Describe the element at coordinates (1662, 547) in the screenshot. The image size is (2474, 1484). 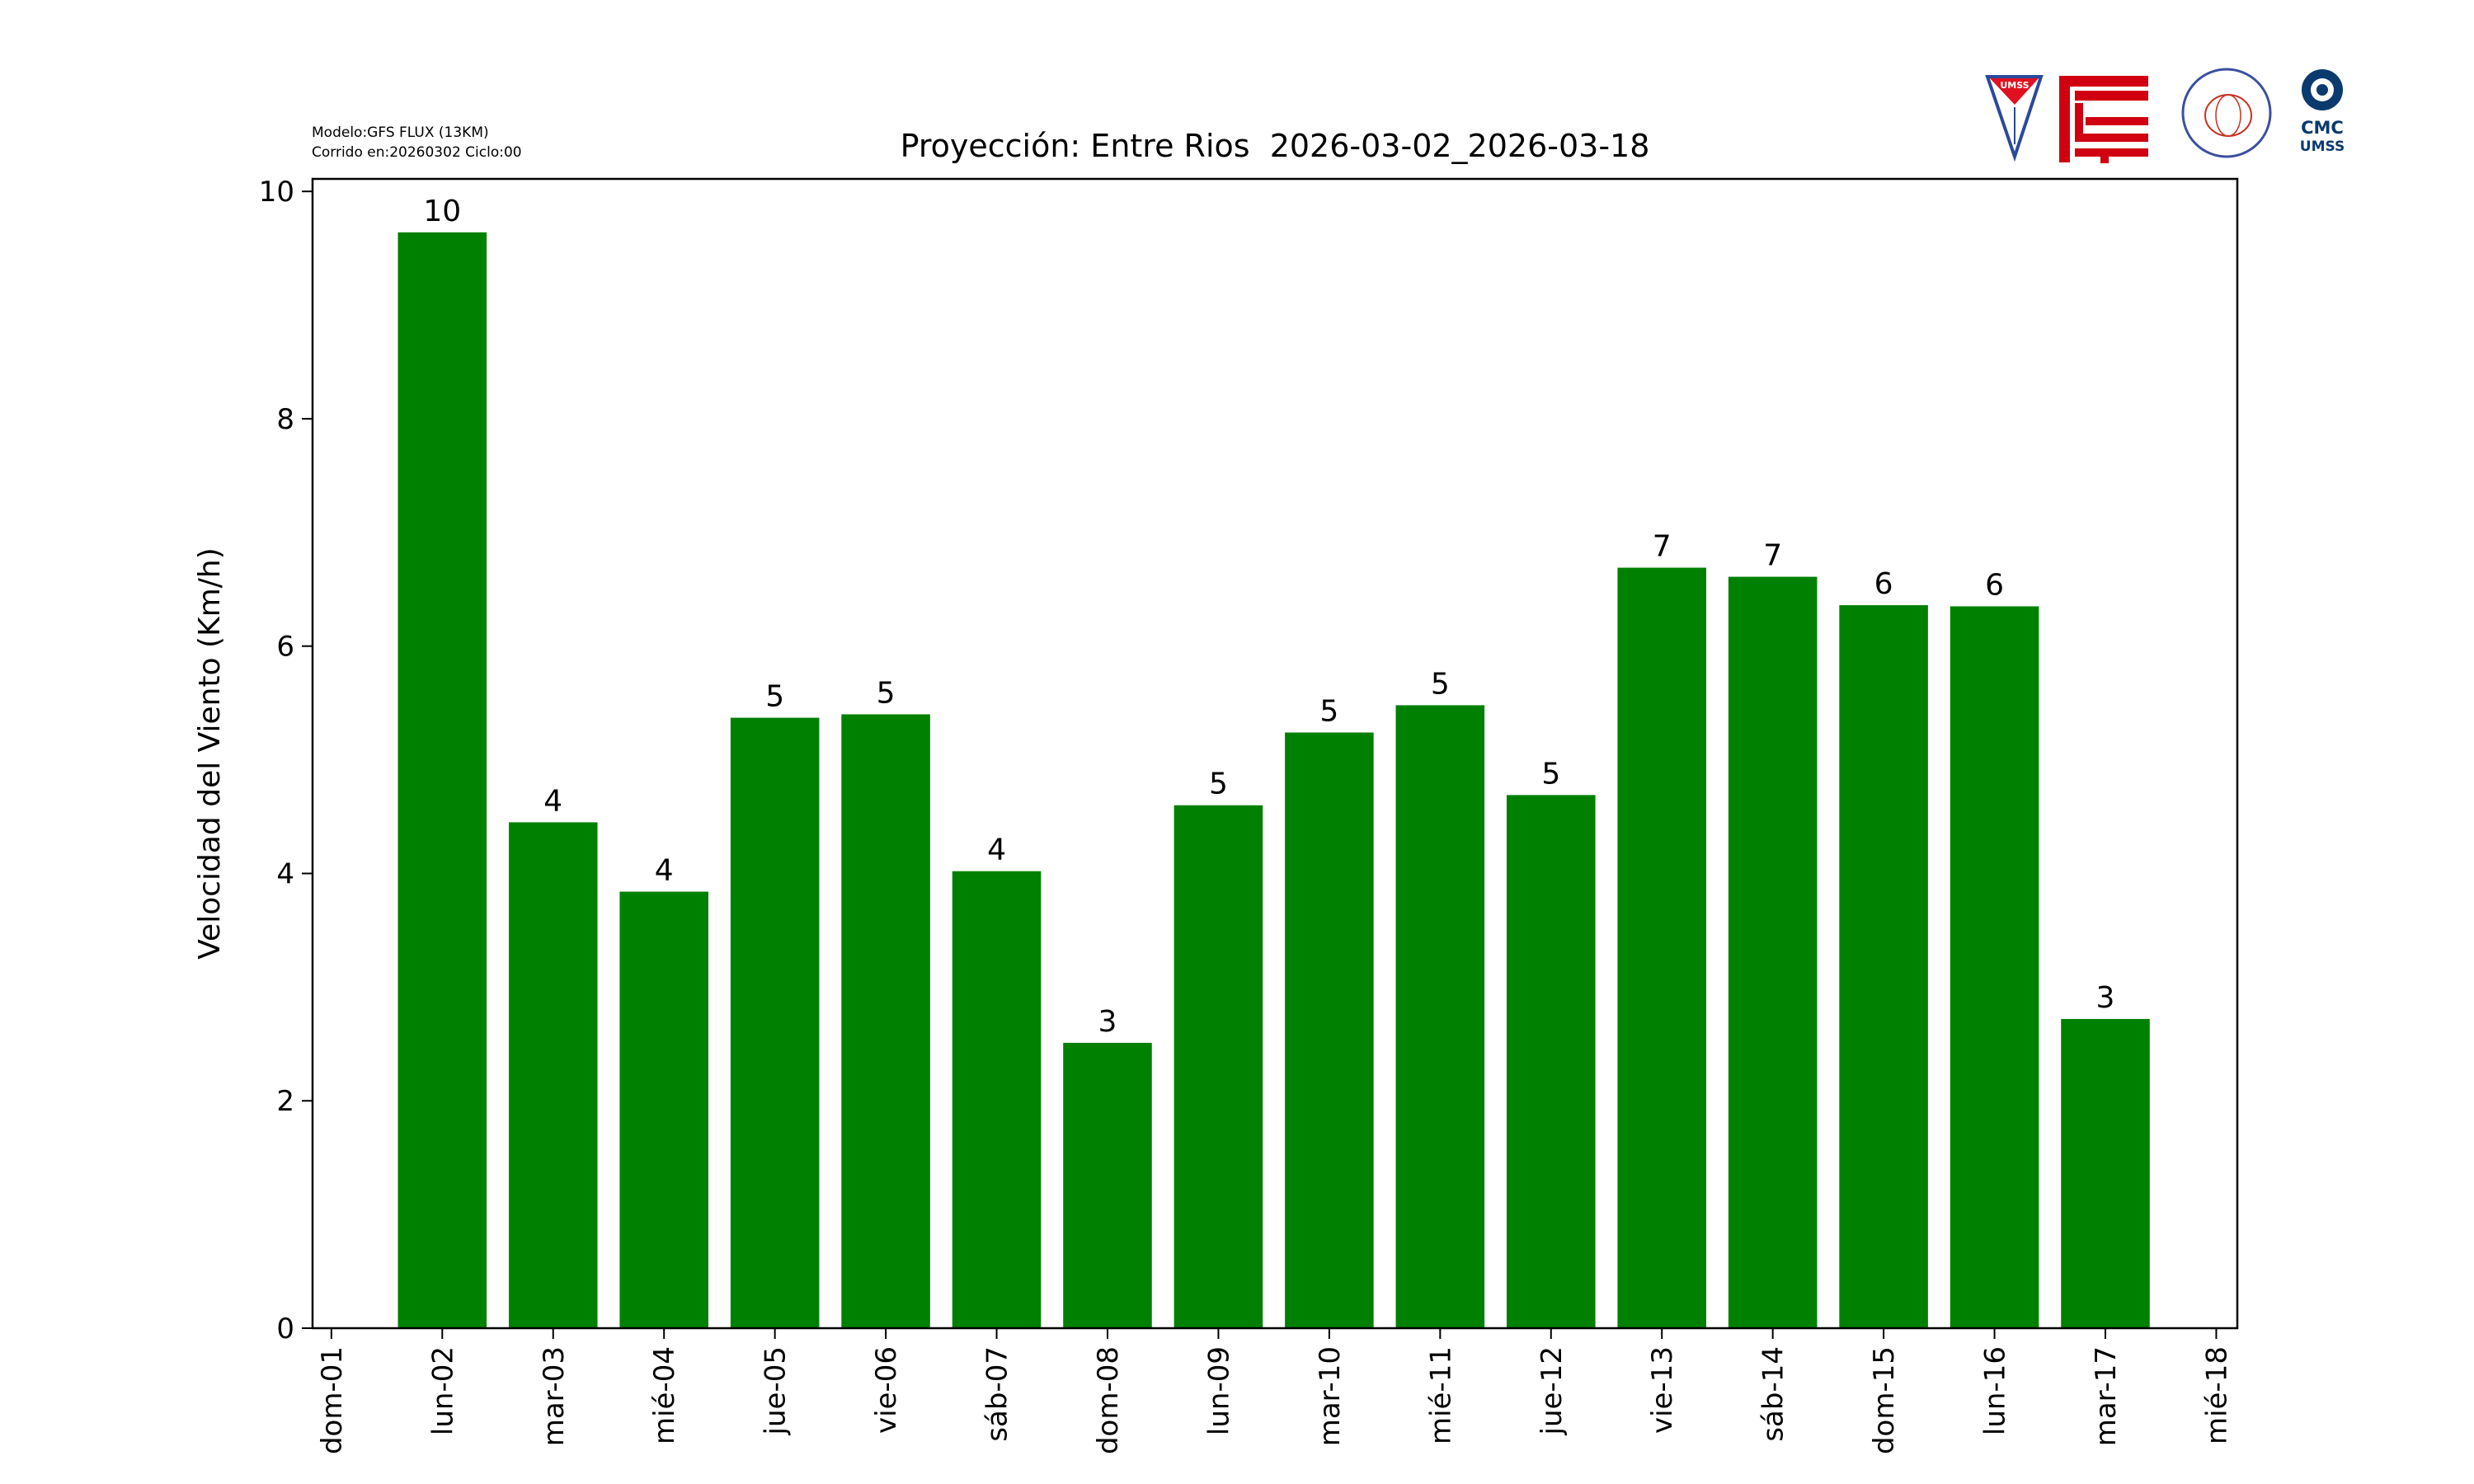
I see `data-label-vie-13: 7` at that location.